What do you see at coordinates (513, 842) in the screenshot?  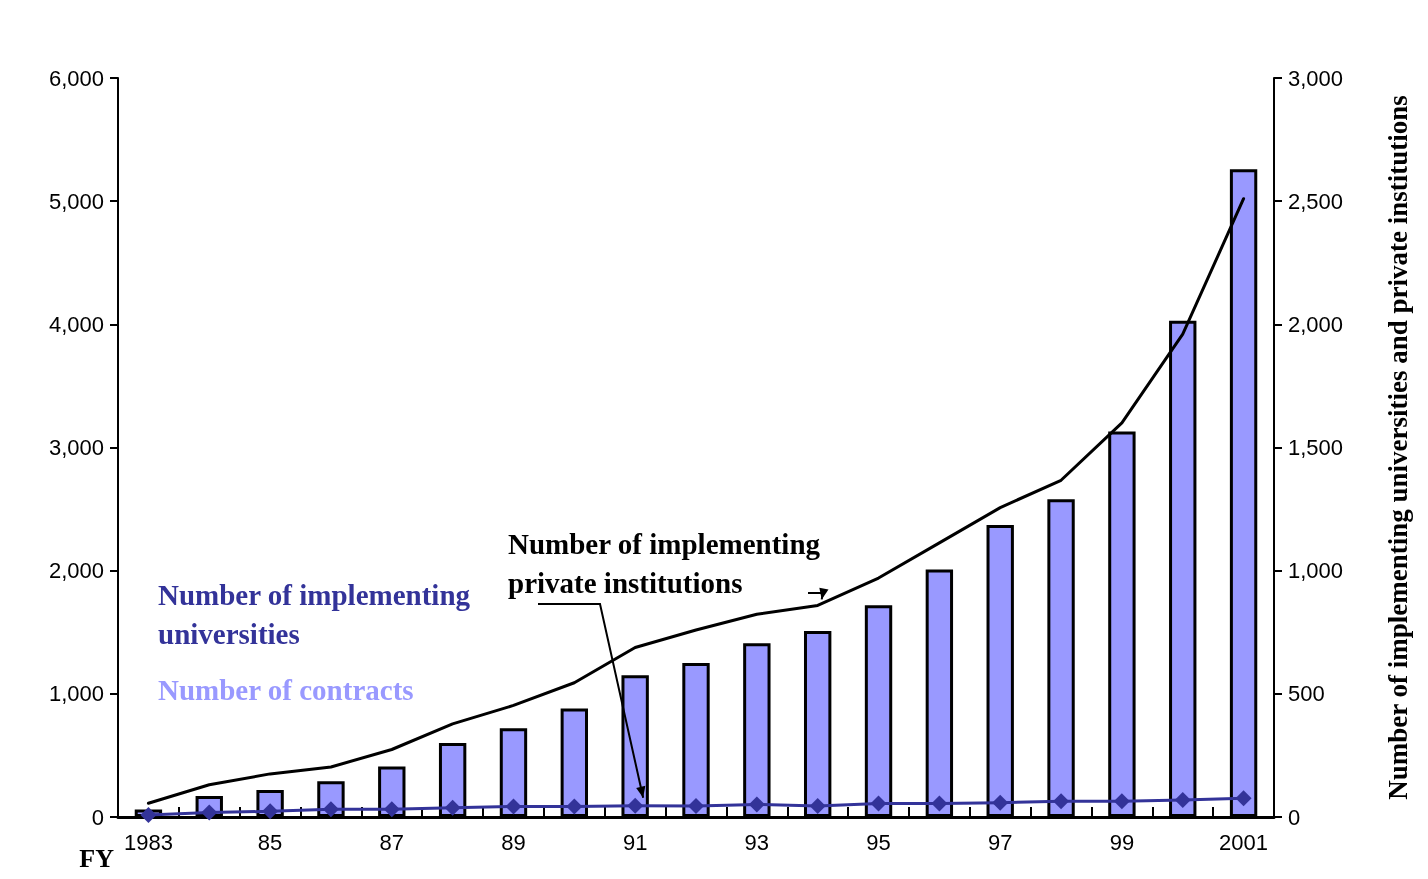 I see `x-tick-label: 89` at bounding box center [513, 842].